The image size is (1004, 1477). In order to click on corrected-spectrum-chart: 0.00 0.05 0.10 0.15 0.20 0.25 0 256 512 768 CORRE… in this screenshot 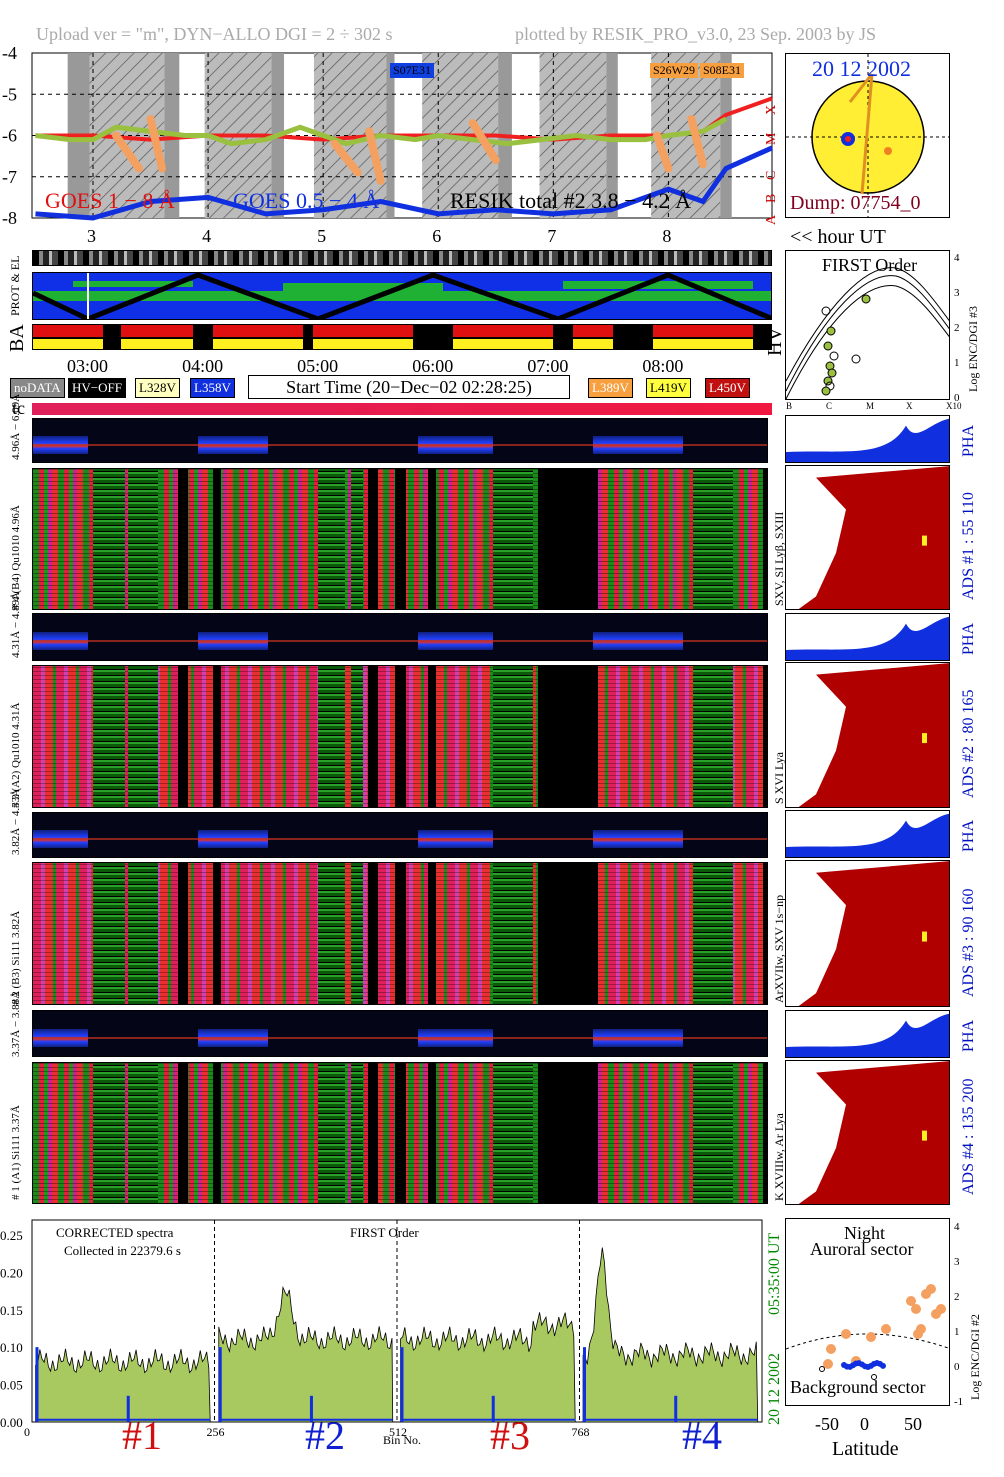, I will do `click(391, 1331)`.